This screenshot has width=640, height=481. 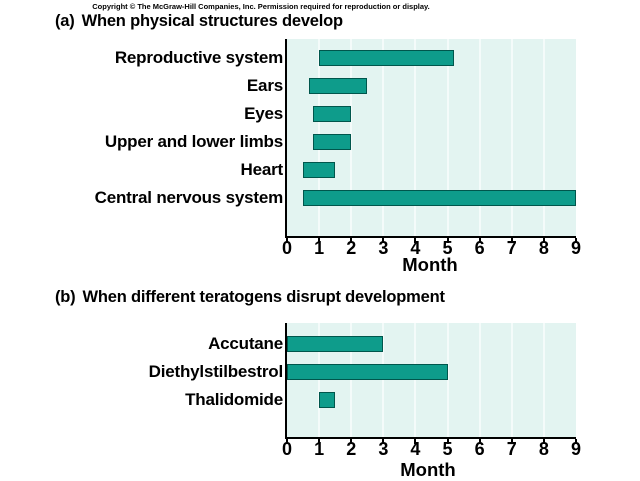 What do you see at coordinates (65, 297) in the screenshot?
I see `chart-b-title-prefix: (b)` at bounding box center [65, 297].